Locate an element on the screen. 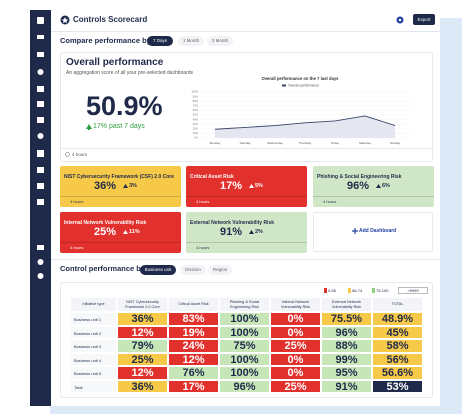 The image size is (474, 419). y-tick-label: 90% is located at coordinates (196, 96).